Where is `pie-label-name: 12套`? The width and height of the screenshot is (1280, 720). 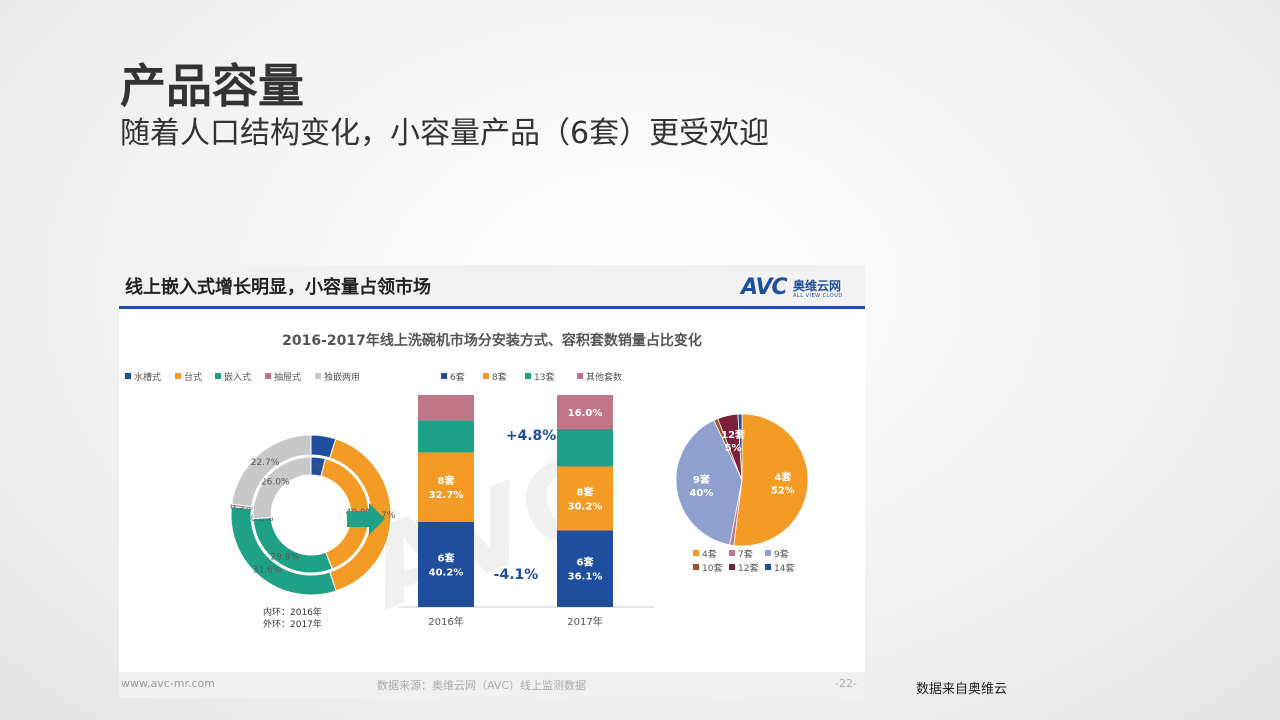
pie-label-name: 12套 is located at coordinates (733, 434).